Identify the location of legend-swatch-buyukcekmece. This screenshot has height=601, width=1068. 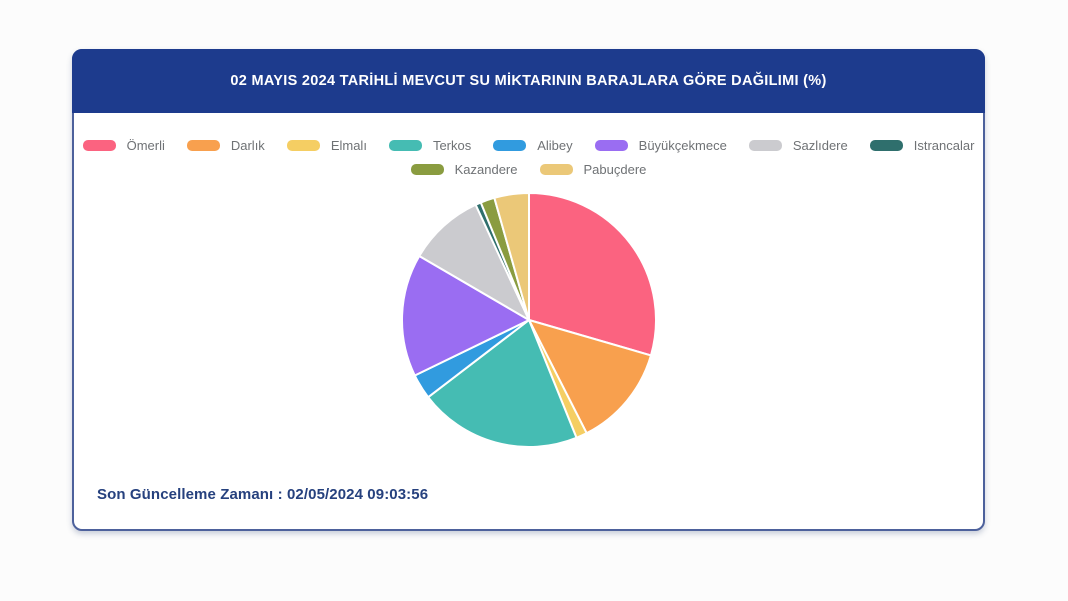
(611, 145).